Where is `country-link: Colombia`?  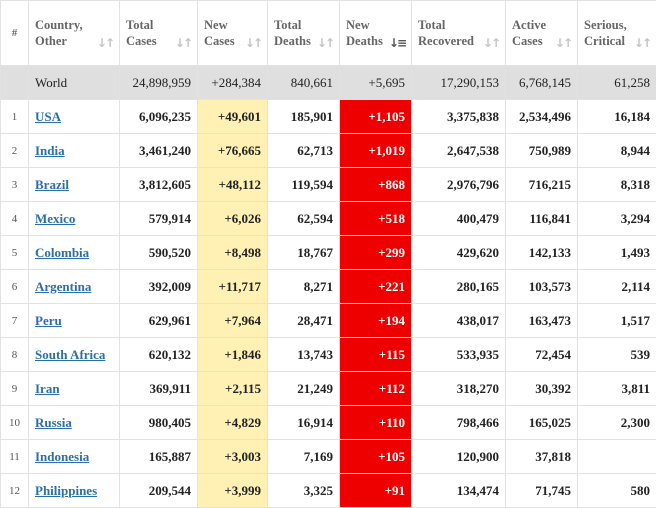 country-link: Colombia is located at coordinates (62, 252).